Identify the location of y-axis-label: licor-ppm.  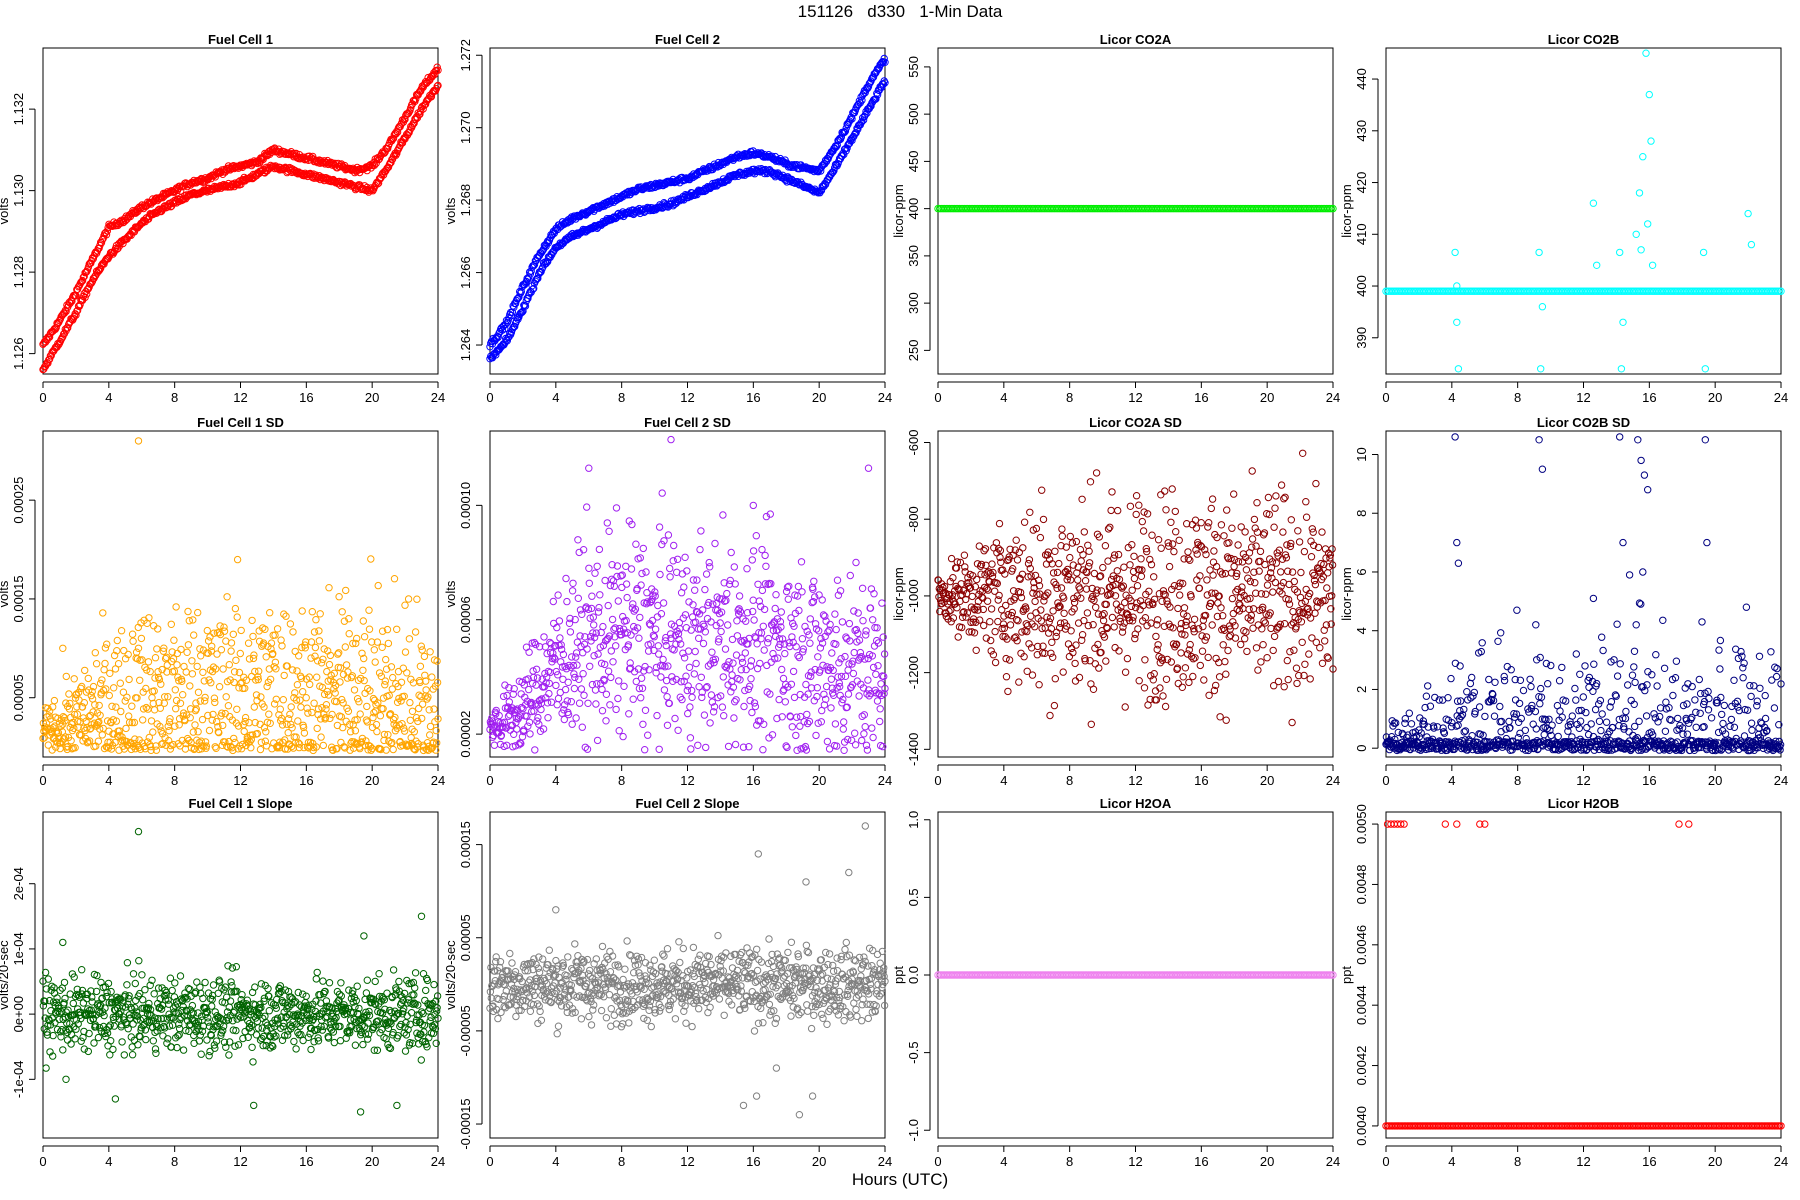
(898, 593).